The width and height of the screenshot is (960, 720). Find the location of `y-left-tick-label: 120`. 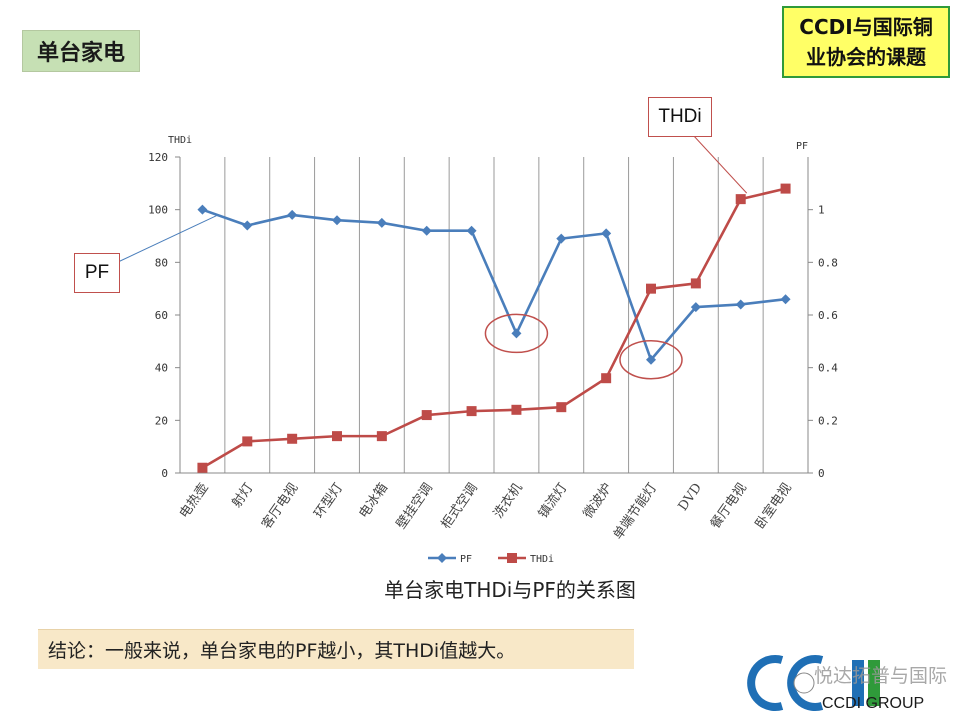

y-left-tick-label: 120 is located at coordinates (158, 157).